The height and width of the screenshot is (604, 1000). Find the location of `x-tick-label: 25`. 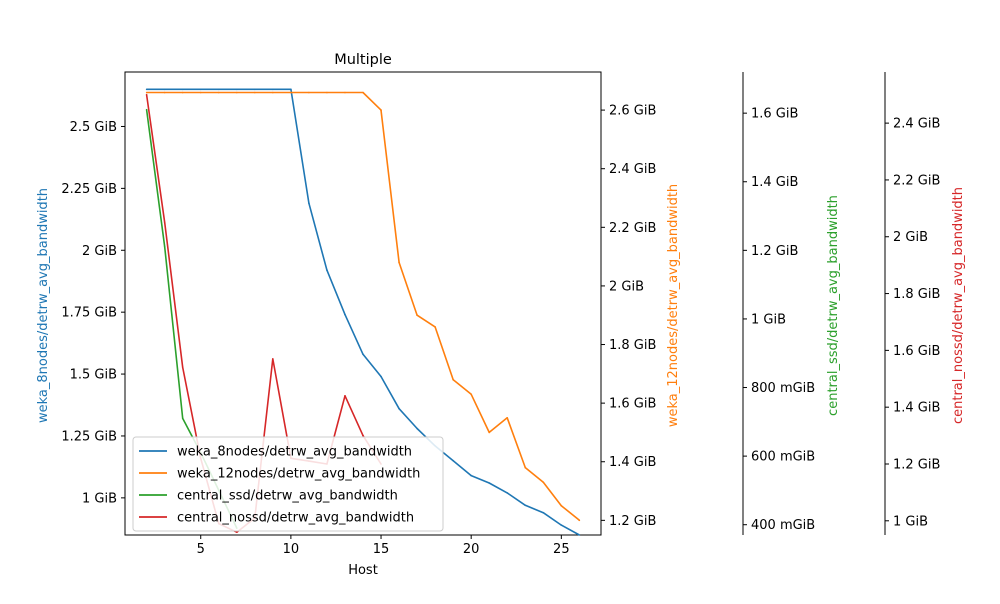

x-tick-label: 25 is located at coordinates (561, 549).